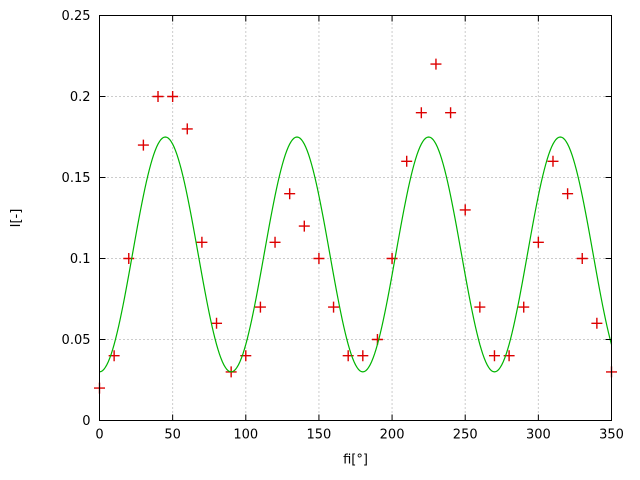 The width and height of the screenshot is (640, 480). What do you see at coordinates (465, 435) in the screenshot?
I see `x-tick-label: 250` at bounding box center [465, 435].